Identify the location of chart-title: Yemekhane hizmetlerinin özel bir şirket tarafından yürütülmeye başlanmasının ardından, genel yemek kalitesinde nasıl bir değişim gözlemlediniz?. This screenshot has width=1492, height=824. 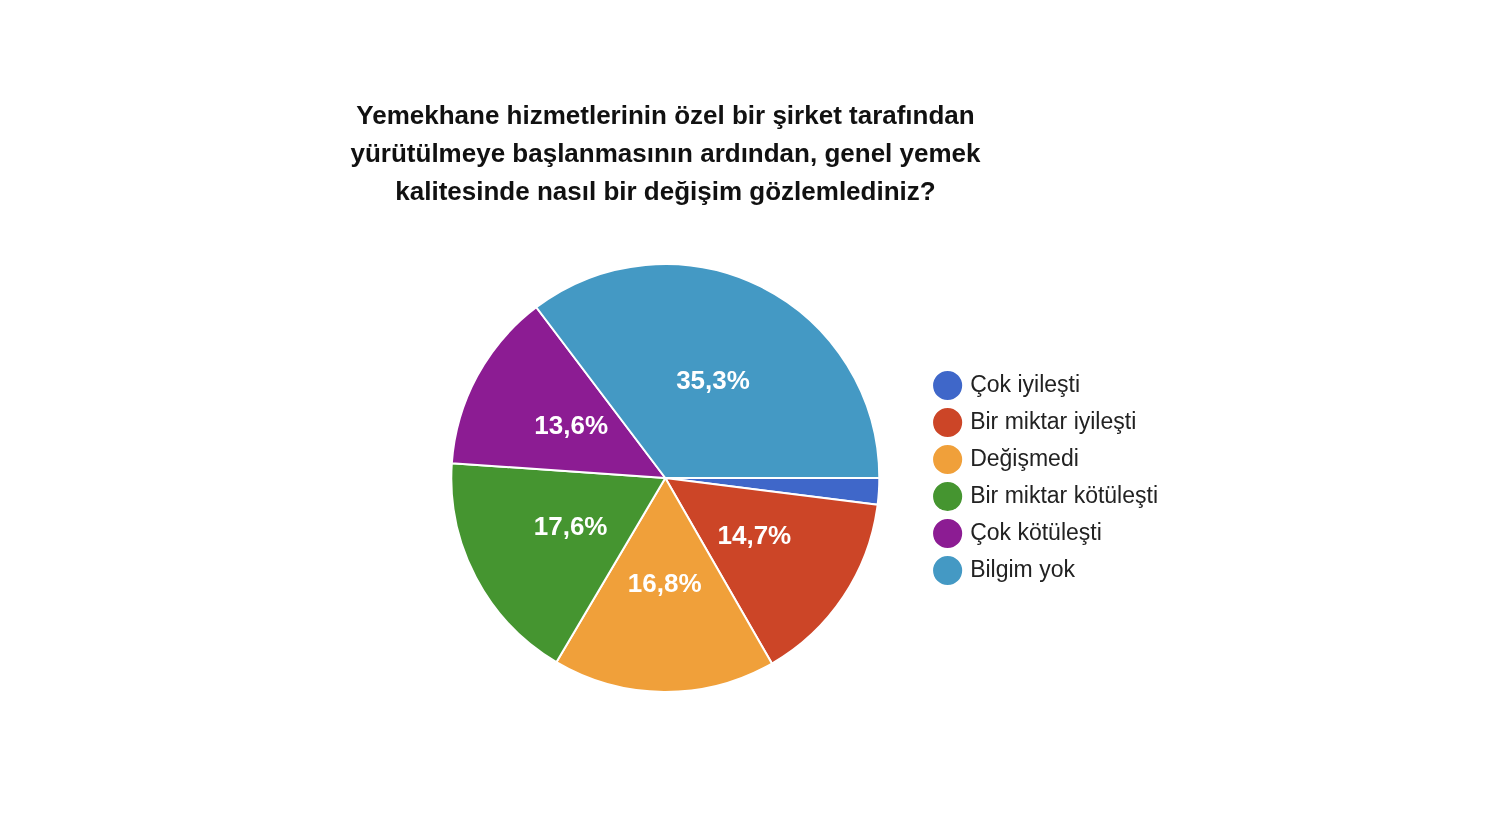
(665, 153).